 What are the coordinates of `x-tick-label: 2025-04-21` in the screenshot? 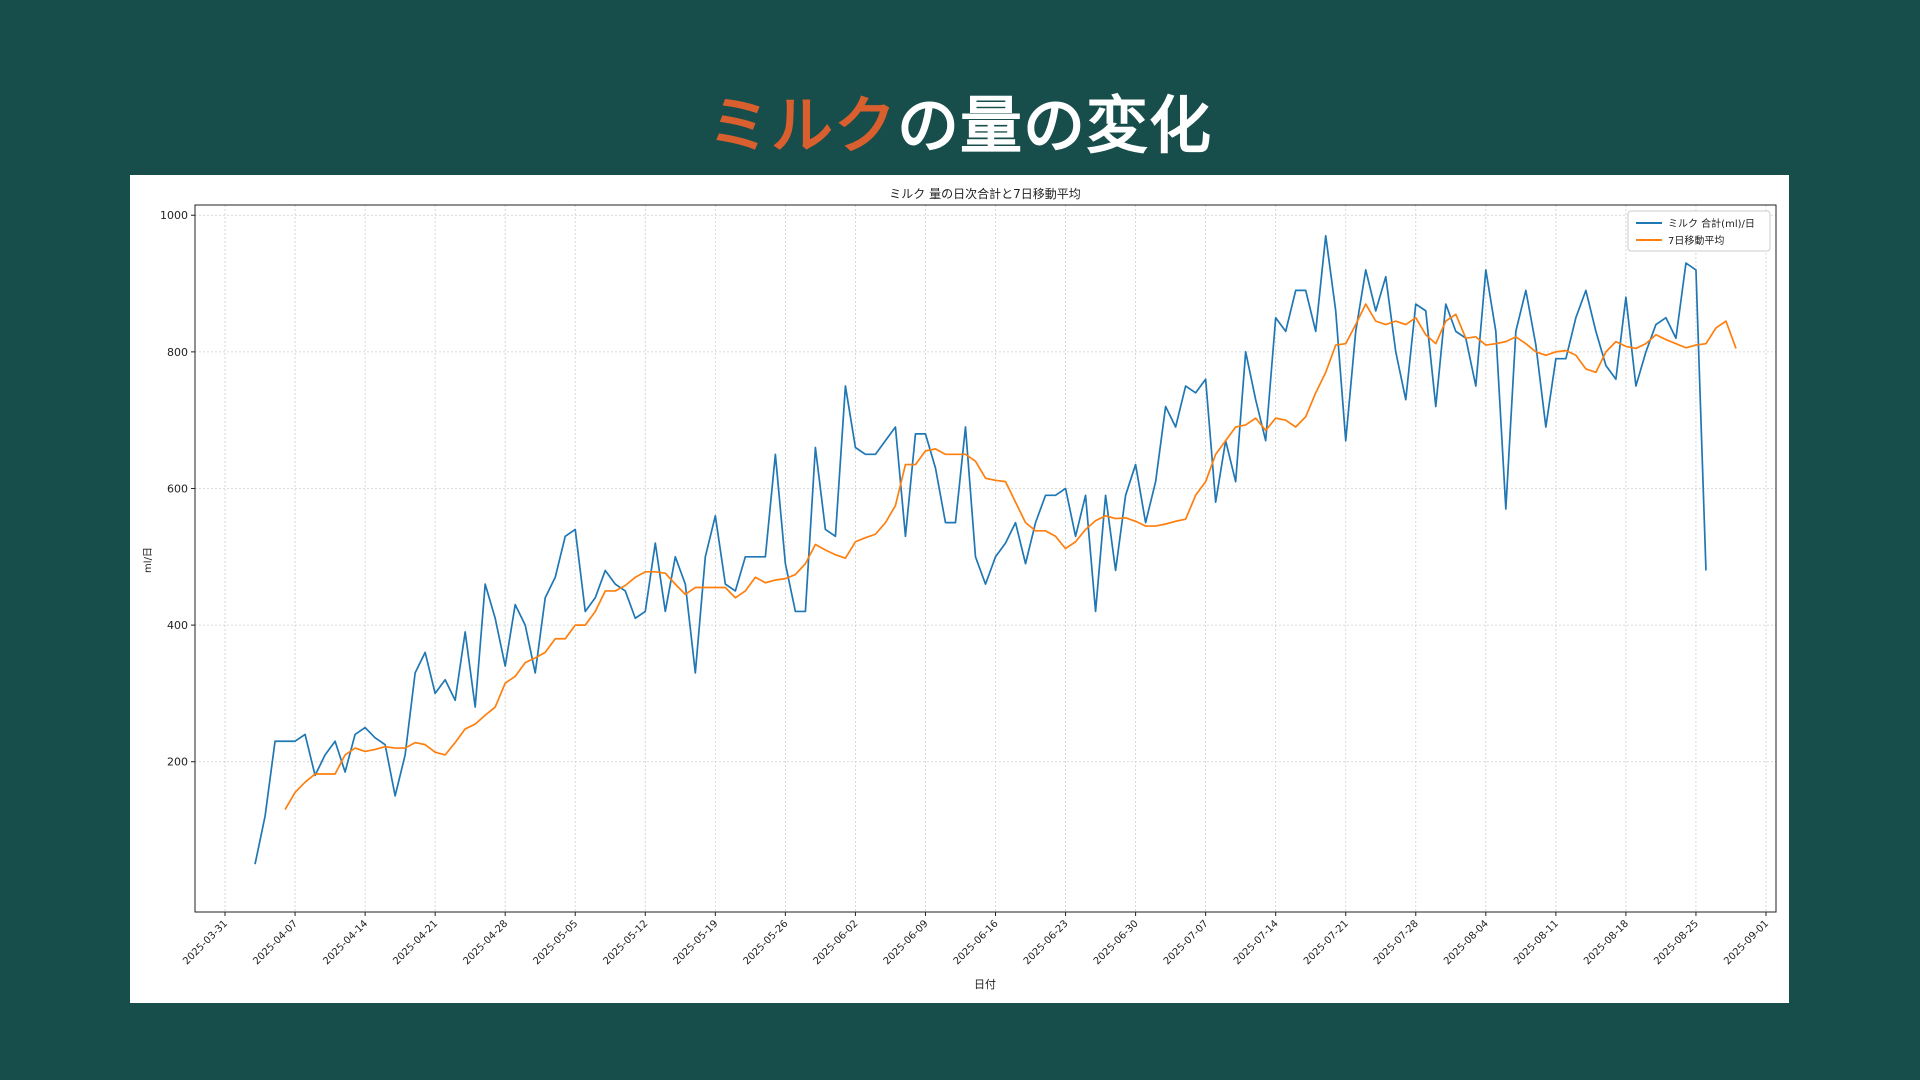 It's located at (415, 942).